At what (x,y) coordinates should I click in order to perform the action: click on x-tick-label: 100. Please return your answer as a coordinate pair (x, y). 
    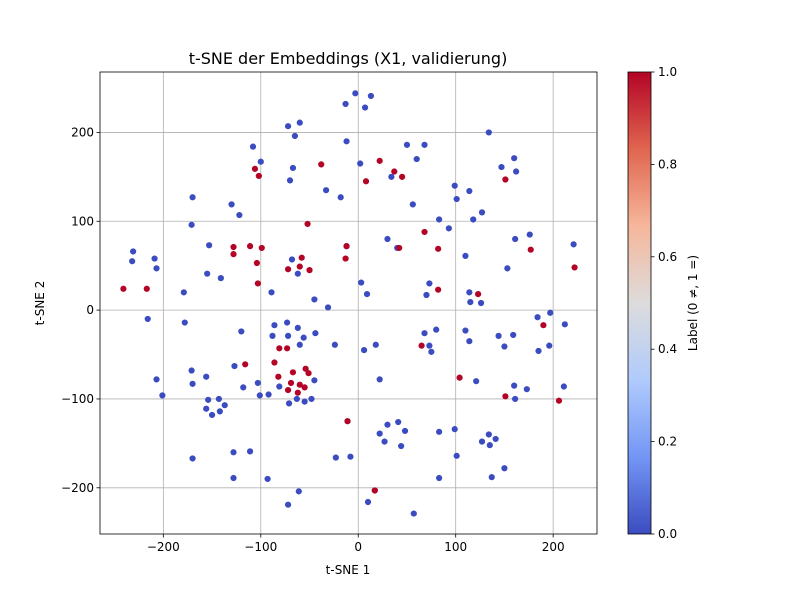
    Looking at the image, I should click on (455, 547).